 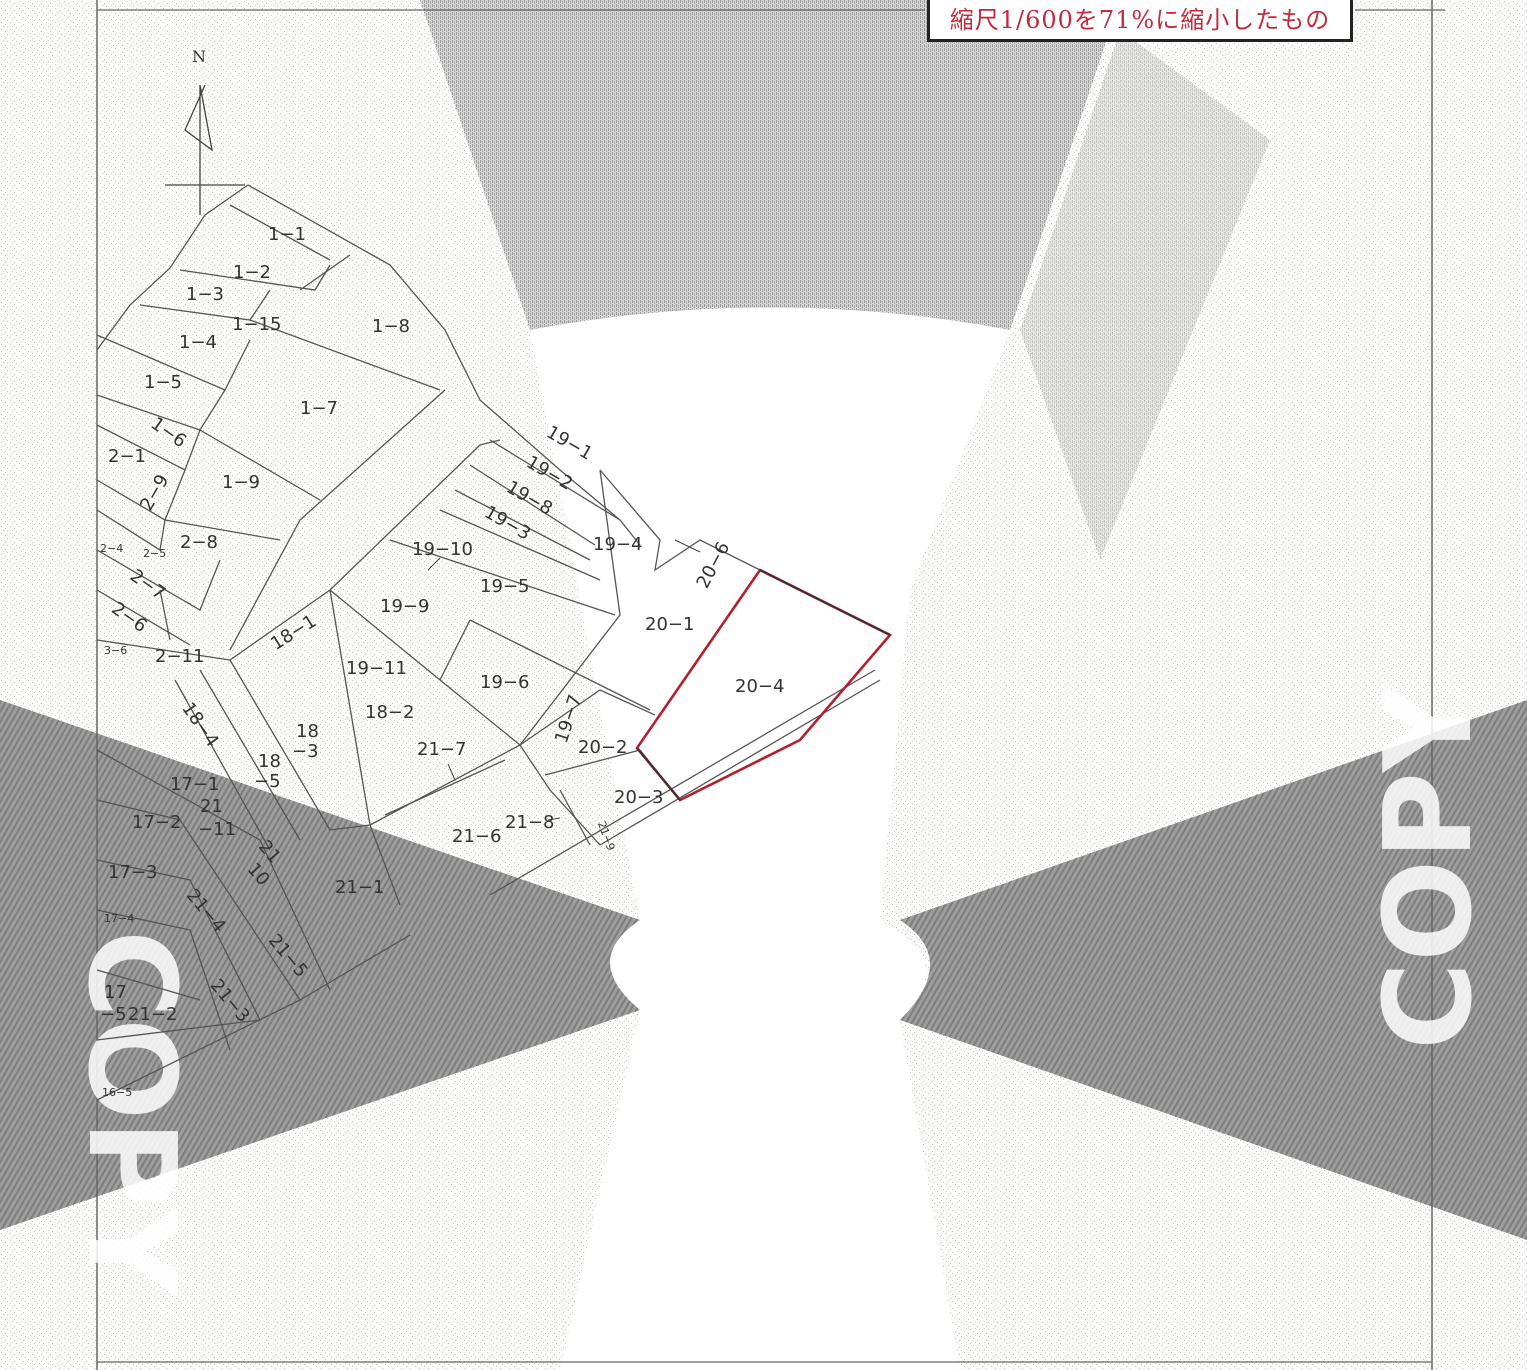 I want to click on watermark-copy-left: COPY, so click(x=130, y=1113).